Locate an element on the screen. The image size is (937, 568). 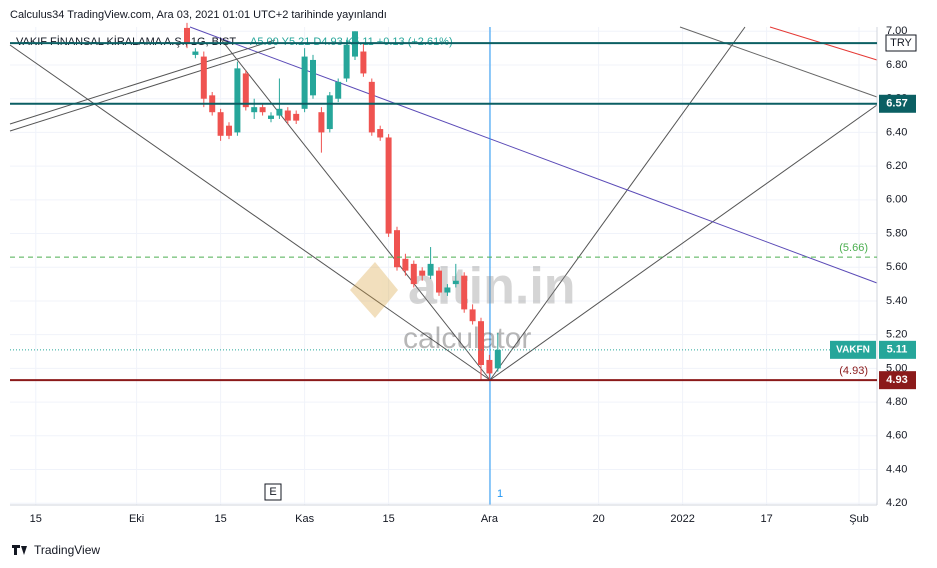
x-tick-label: Eki is located at coordinates (136, 519).